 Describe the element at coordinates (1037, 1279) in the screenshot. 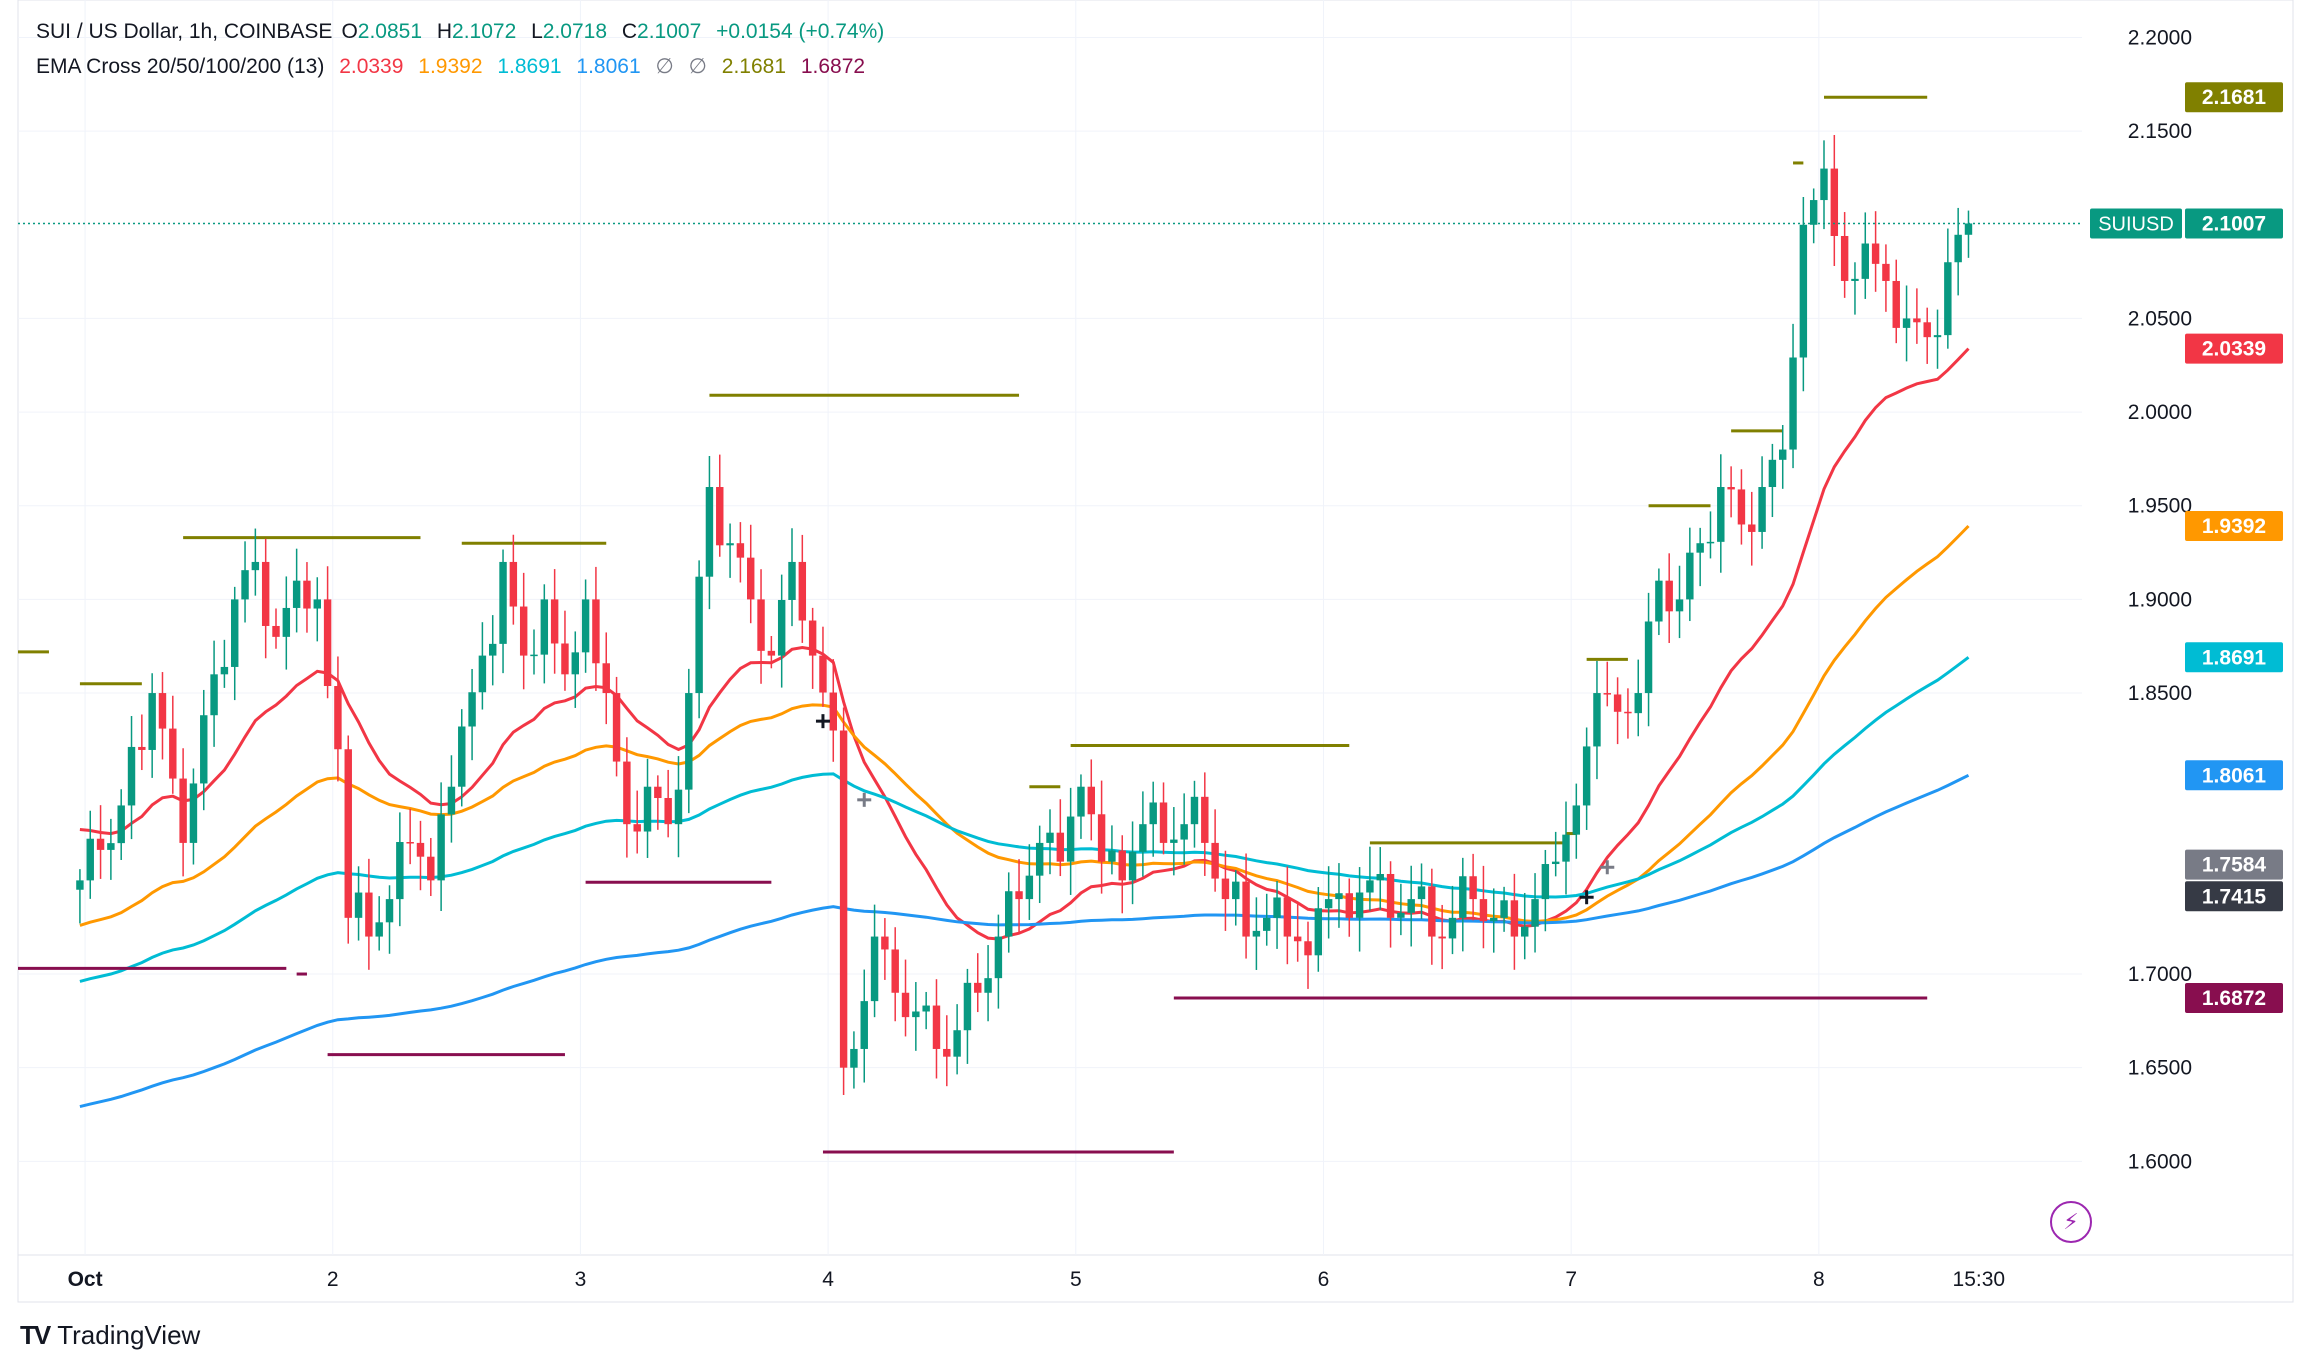

I see `time-axis: Oct 2 3 4 5 6 7 8 15:30` at that location.